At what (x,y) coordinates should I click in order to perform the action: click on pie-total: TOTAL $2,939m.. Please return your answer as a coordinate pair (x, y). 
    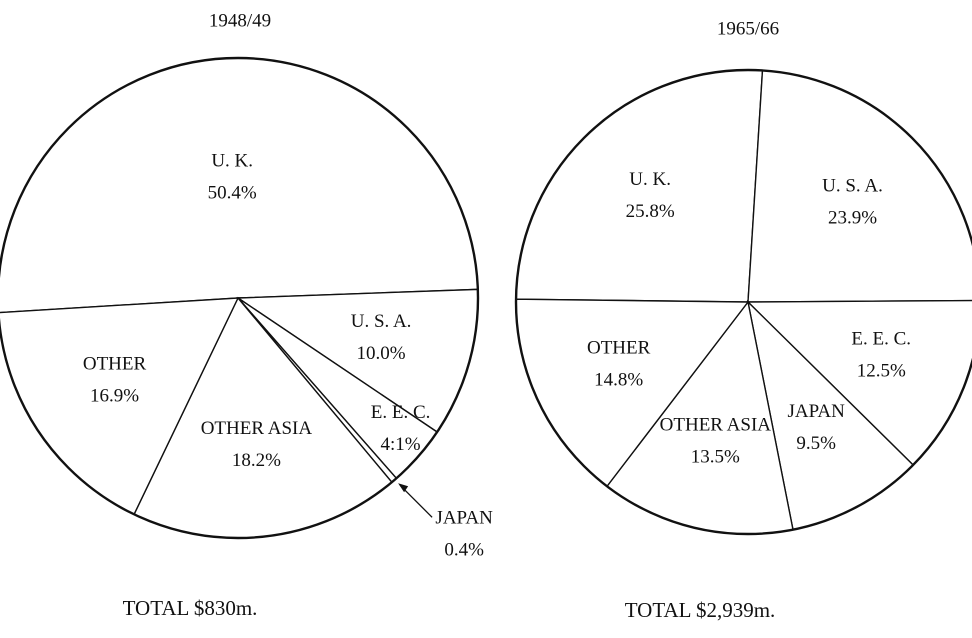
    Looking at the image, I should click on (700, 610).